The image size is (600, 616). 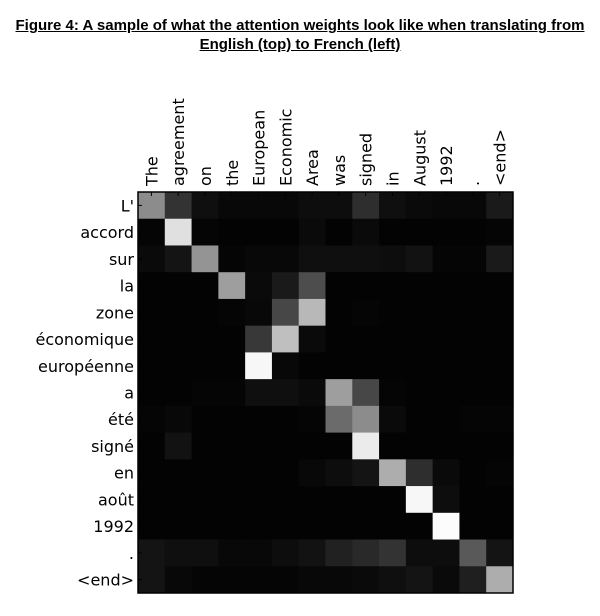 I want to click on x-tick-label: in, so click(x=392, y=178).